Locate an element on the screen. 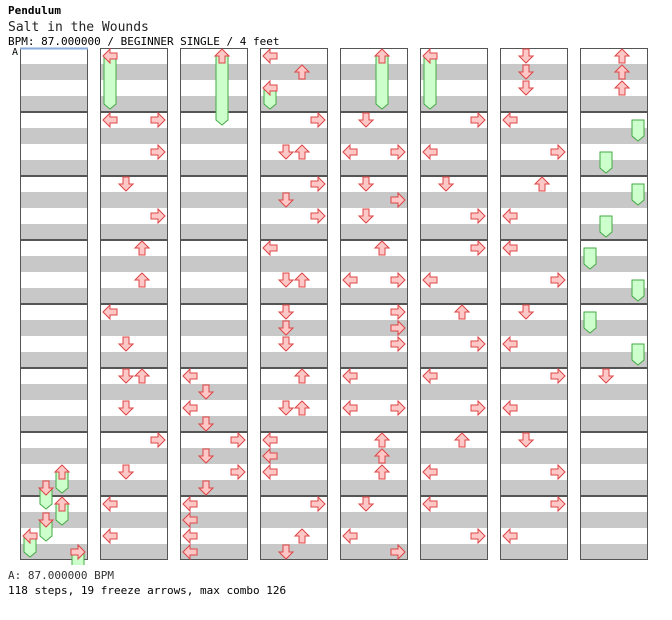 The height and width of the screenshot is (620, 672). artist-name: Pendulum is located at coordinates (34, 10).